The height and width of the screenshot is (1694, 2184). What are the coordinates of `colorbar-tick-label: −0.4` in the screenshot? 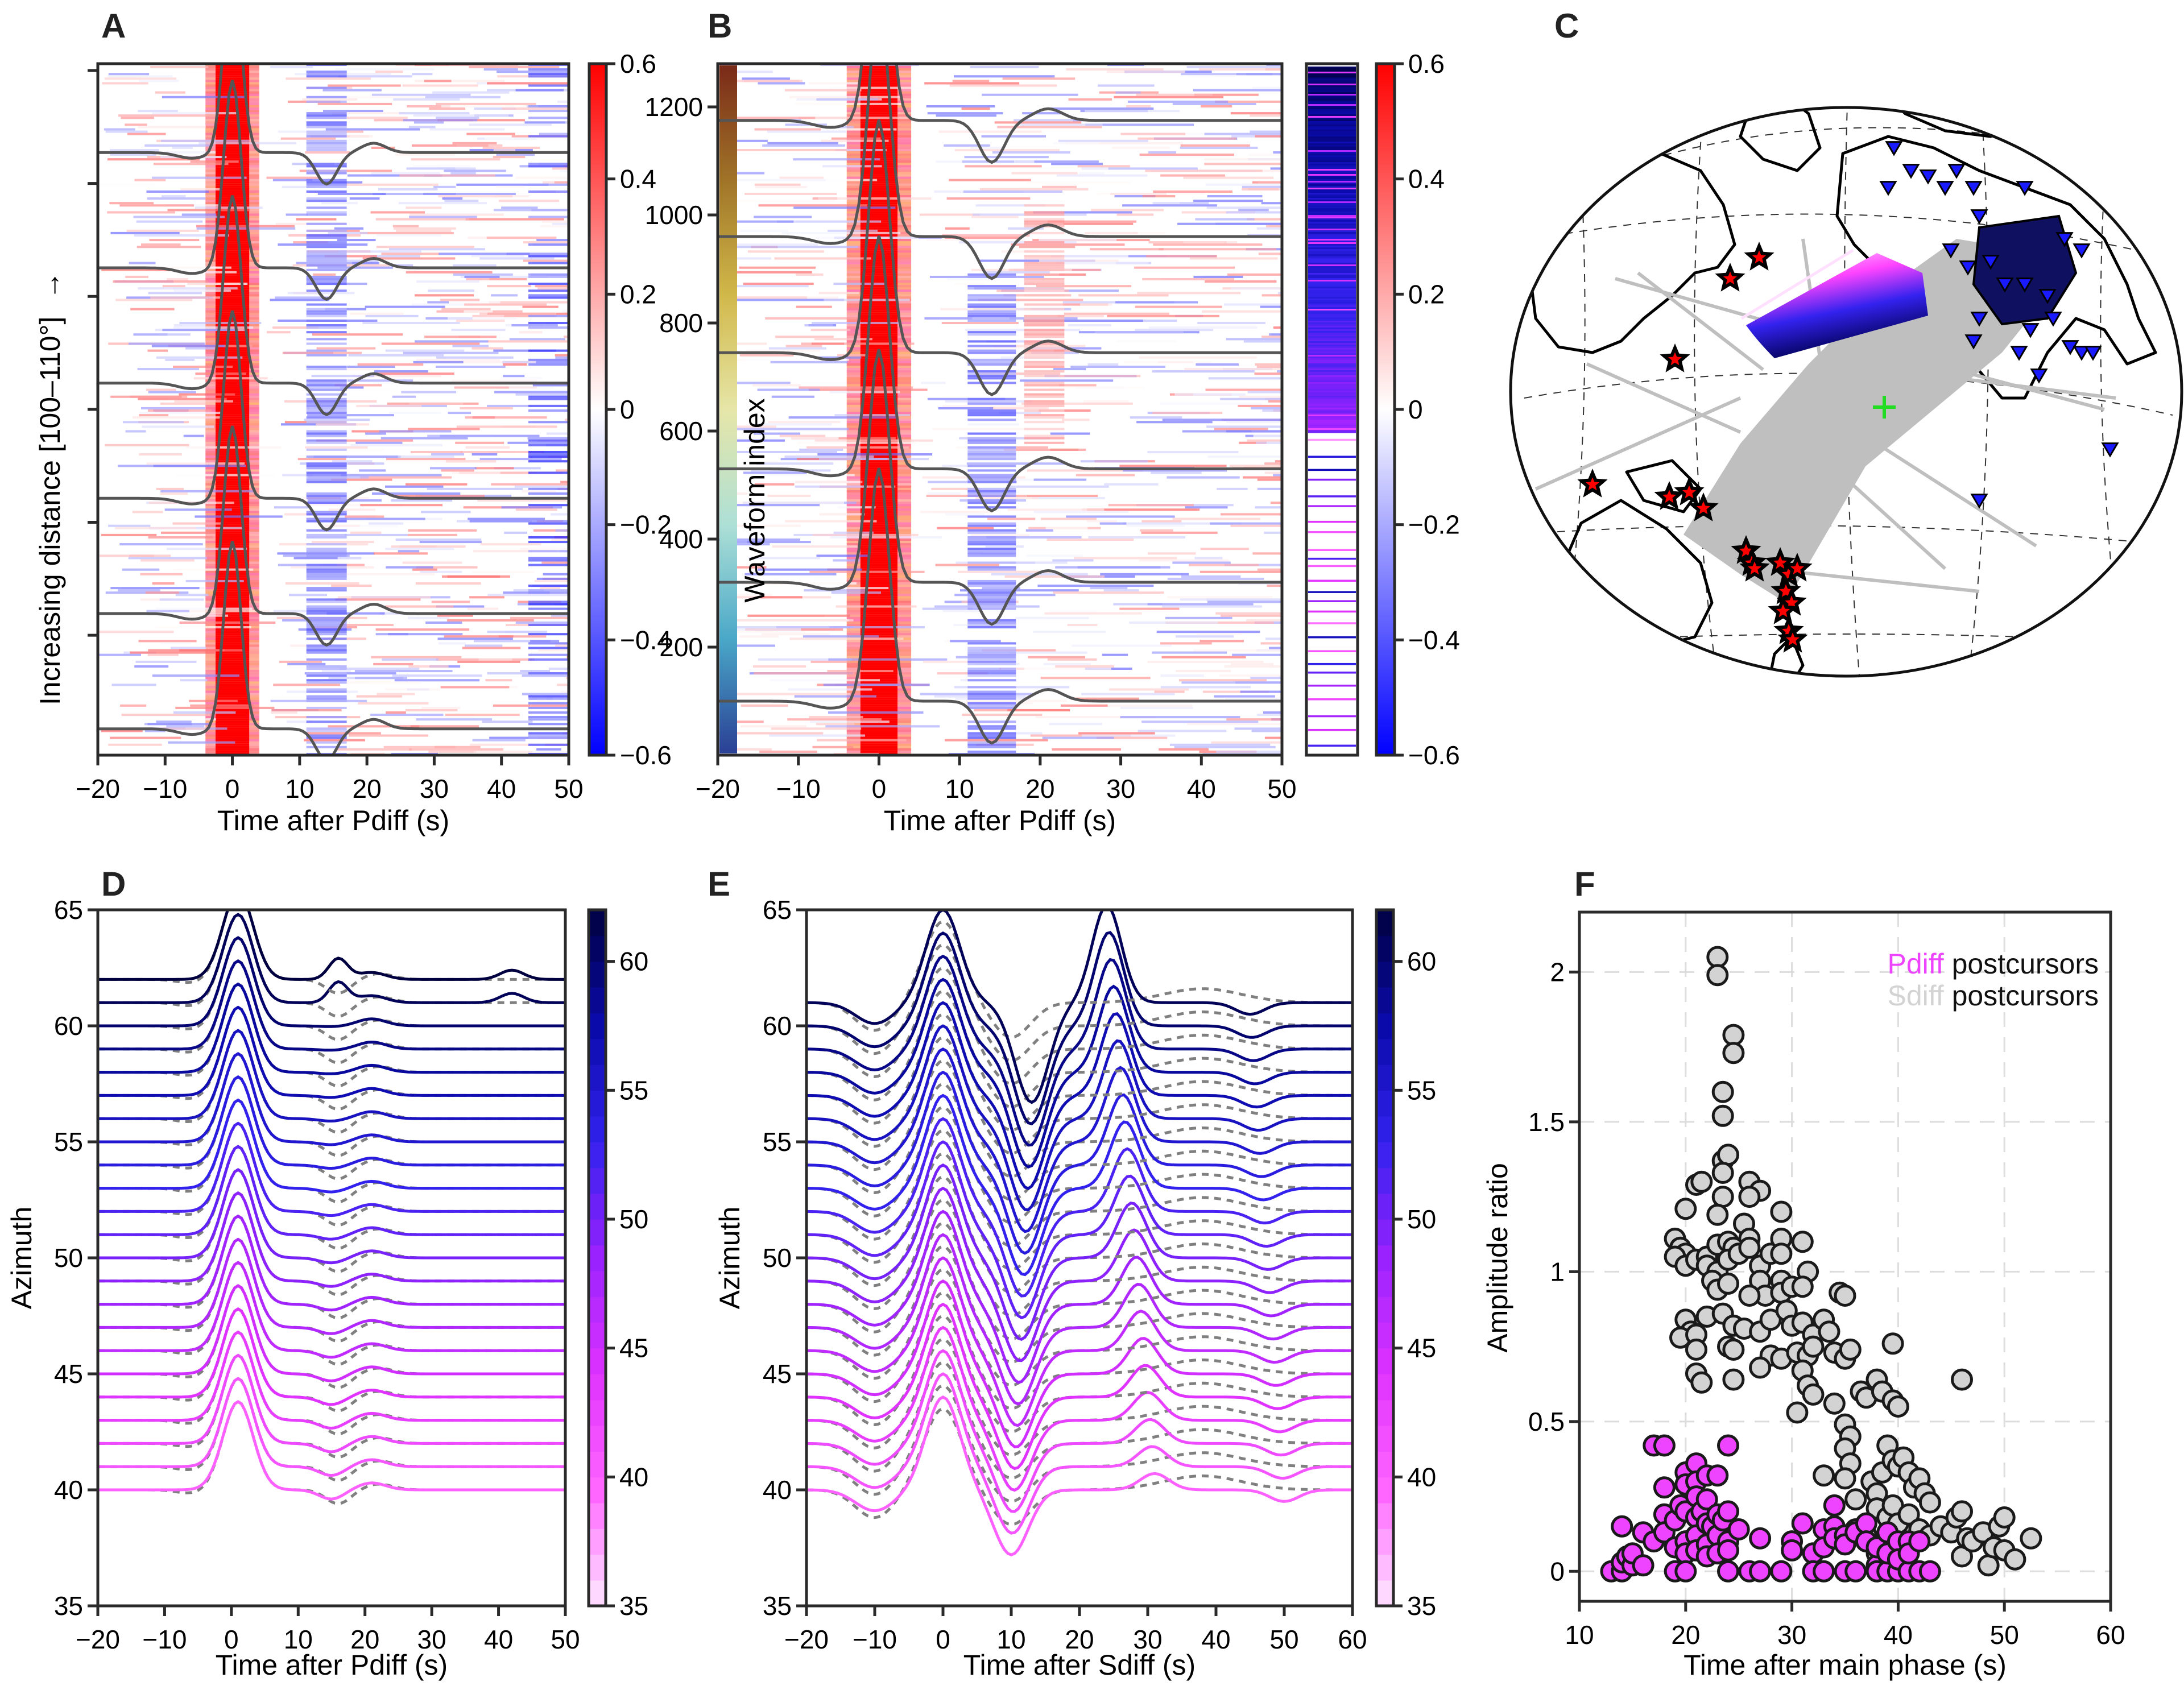 It's located at (1434, 640).